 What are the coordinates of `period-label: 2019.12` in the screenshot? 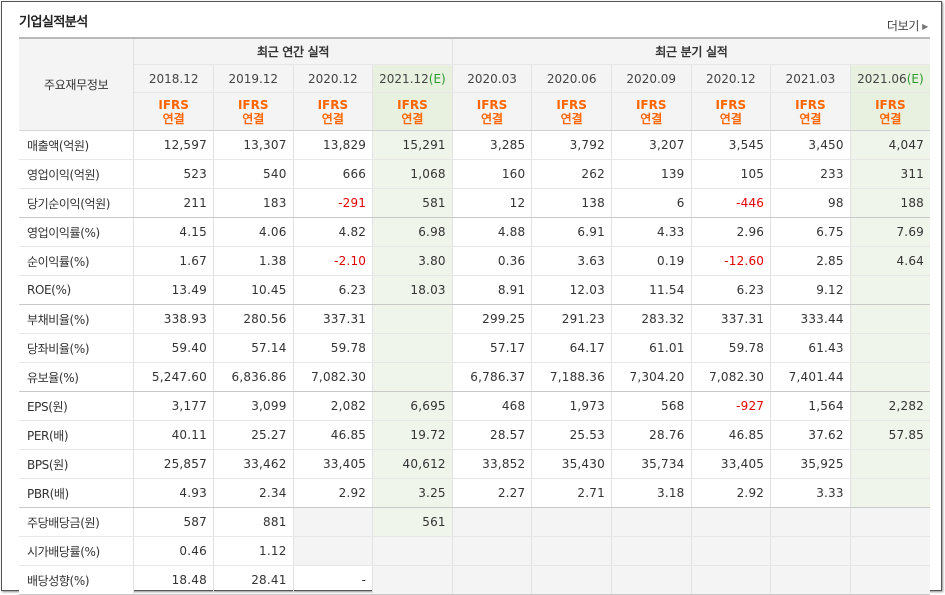 It's located at (253, 78).